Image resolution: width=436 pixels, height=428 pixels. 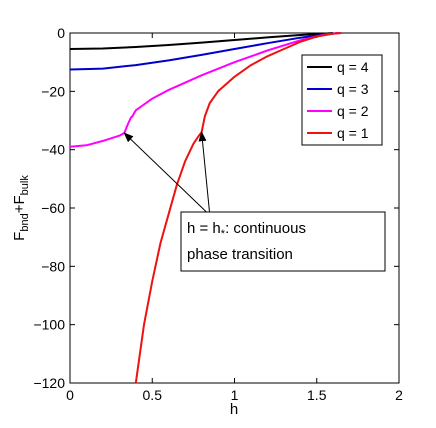 I want to click on y-axis-label: Fbnd+Fbulk, so click(x=21, y=208).